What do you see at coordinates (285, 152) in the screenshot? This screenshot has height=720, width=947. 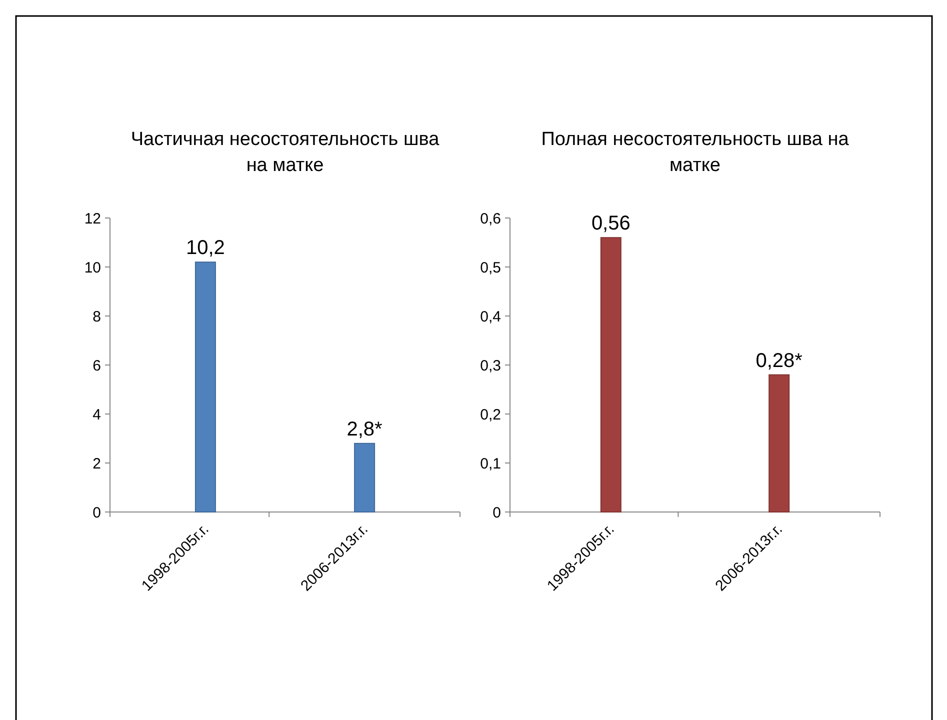 I see `chart-title: Частичная несостоятельность шва на матке` at bounding box center [285, 152].